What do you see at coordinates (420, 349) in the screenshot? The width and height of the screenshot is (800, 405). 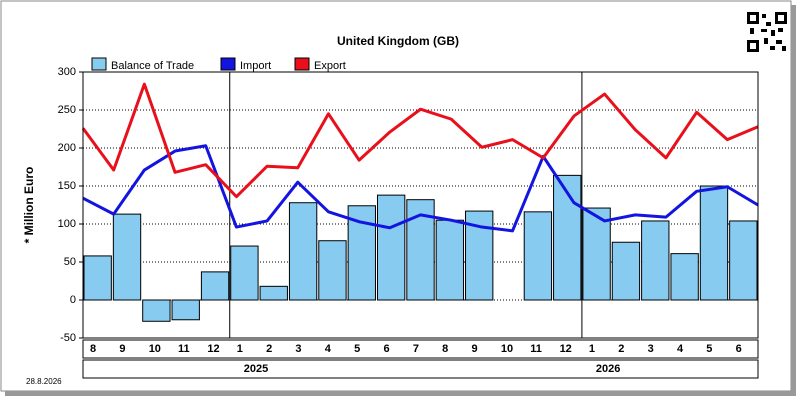 I see `month-row` at bounding box center [420, 349].